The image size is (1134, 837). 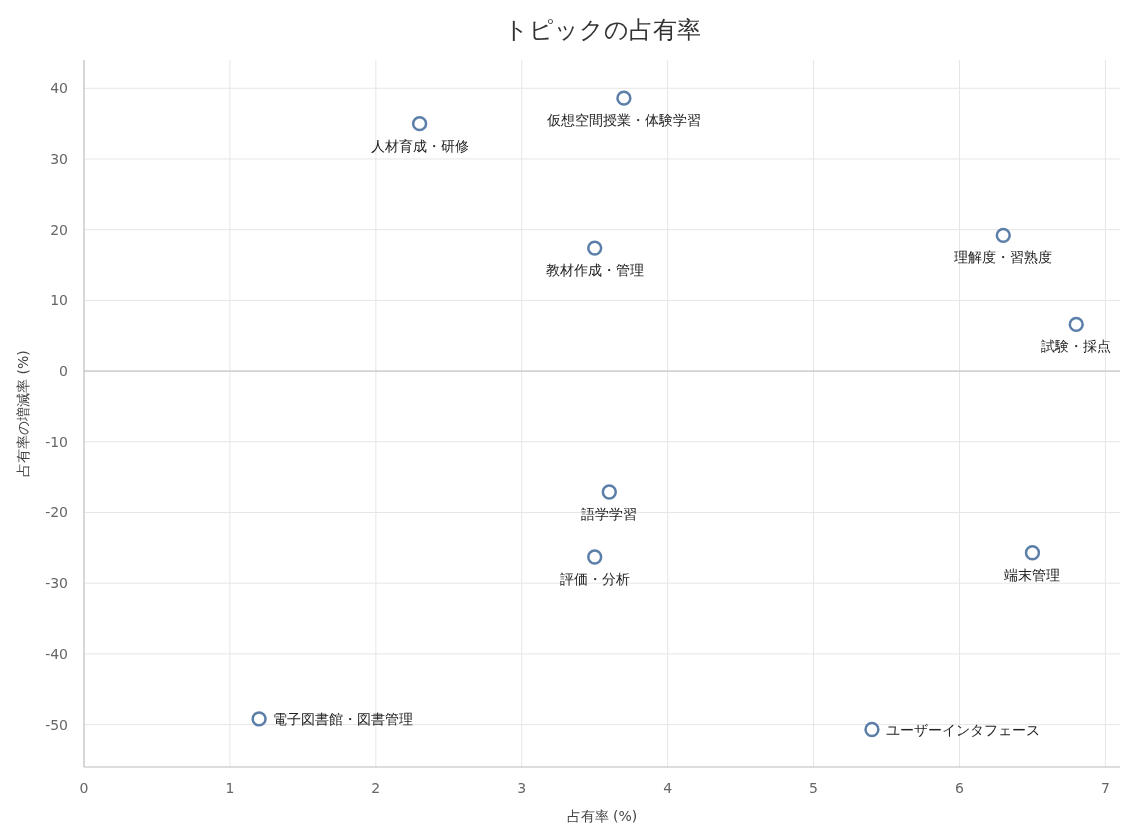 What do you see at coordinates (1076, 346) in the screenshot?
I see `series-label: 試験・採点` at bounding box center [1076, 346].